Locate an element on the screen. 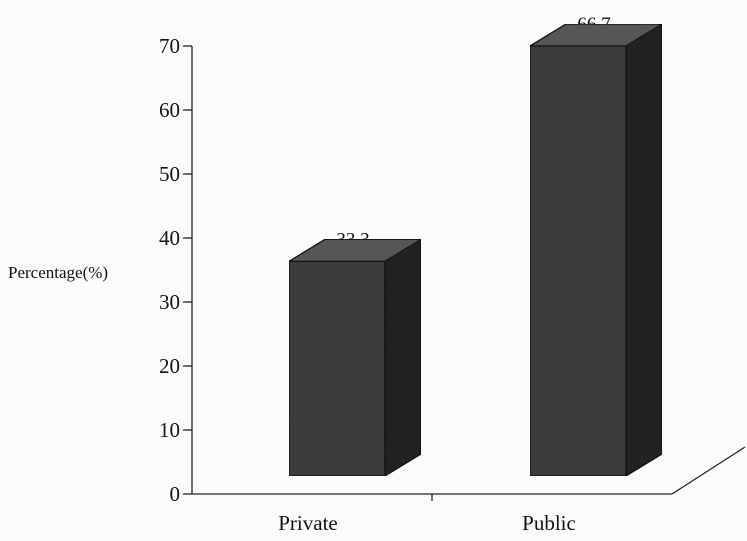  x-category-label: Public is located at coordinates (549, 523).